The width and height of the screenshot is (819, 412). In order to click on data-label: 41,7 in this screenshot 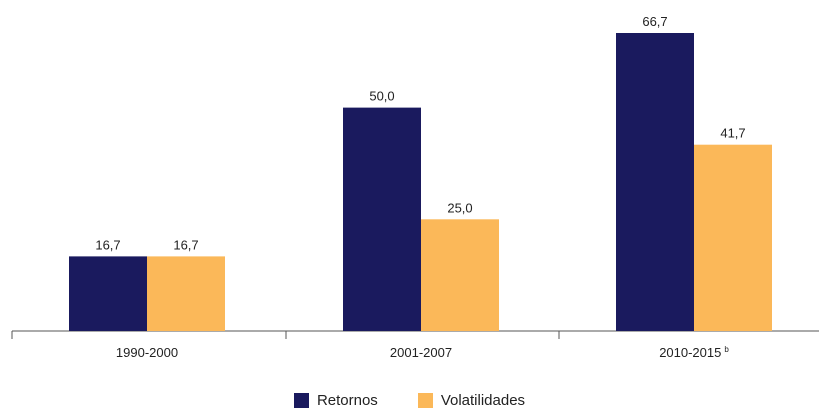, I will do `click(732, 133)`.